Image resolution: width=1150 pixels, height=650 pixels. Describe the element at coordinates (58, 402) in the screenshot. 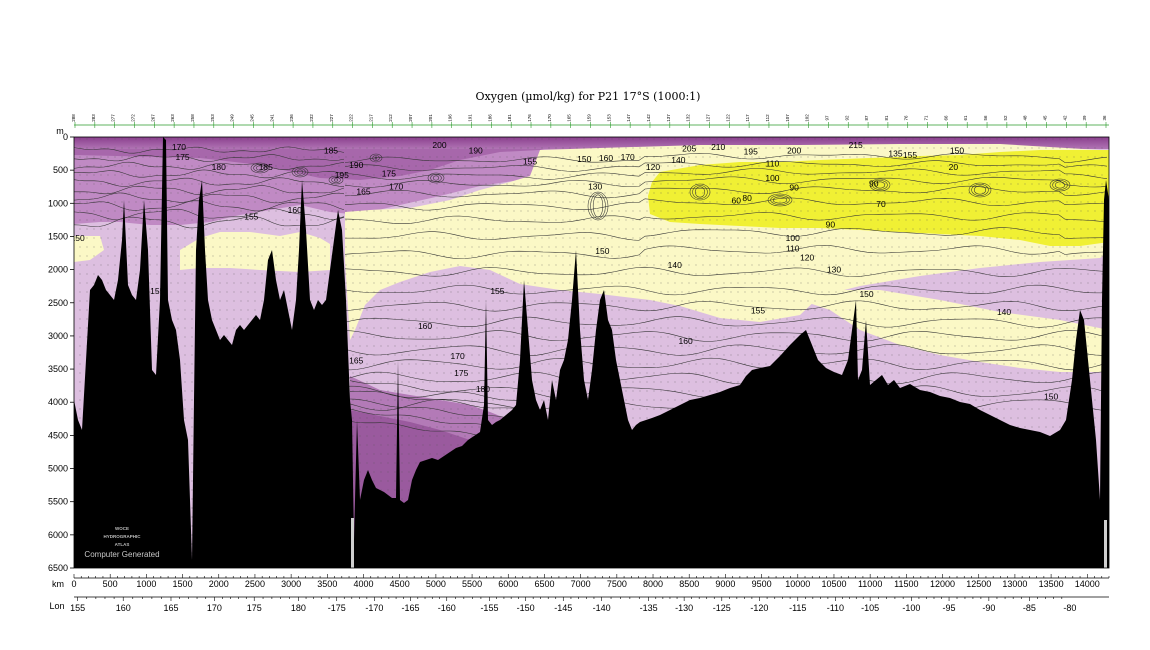

I see `depth-tick-label: 4000` at that location.